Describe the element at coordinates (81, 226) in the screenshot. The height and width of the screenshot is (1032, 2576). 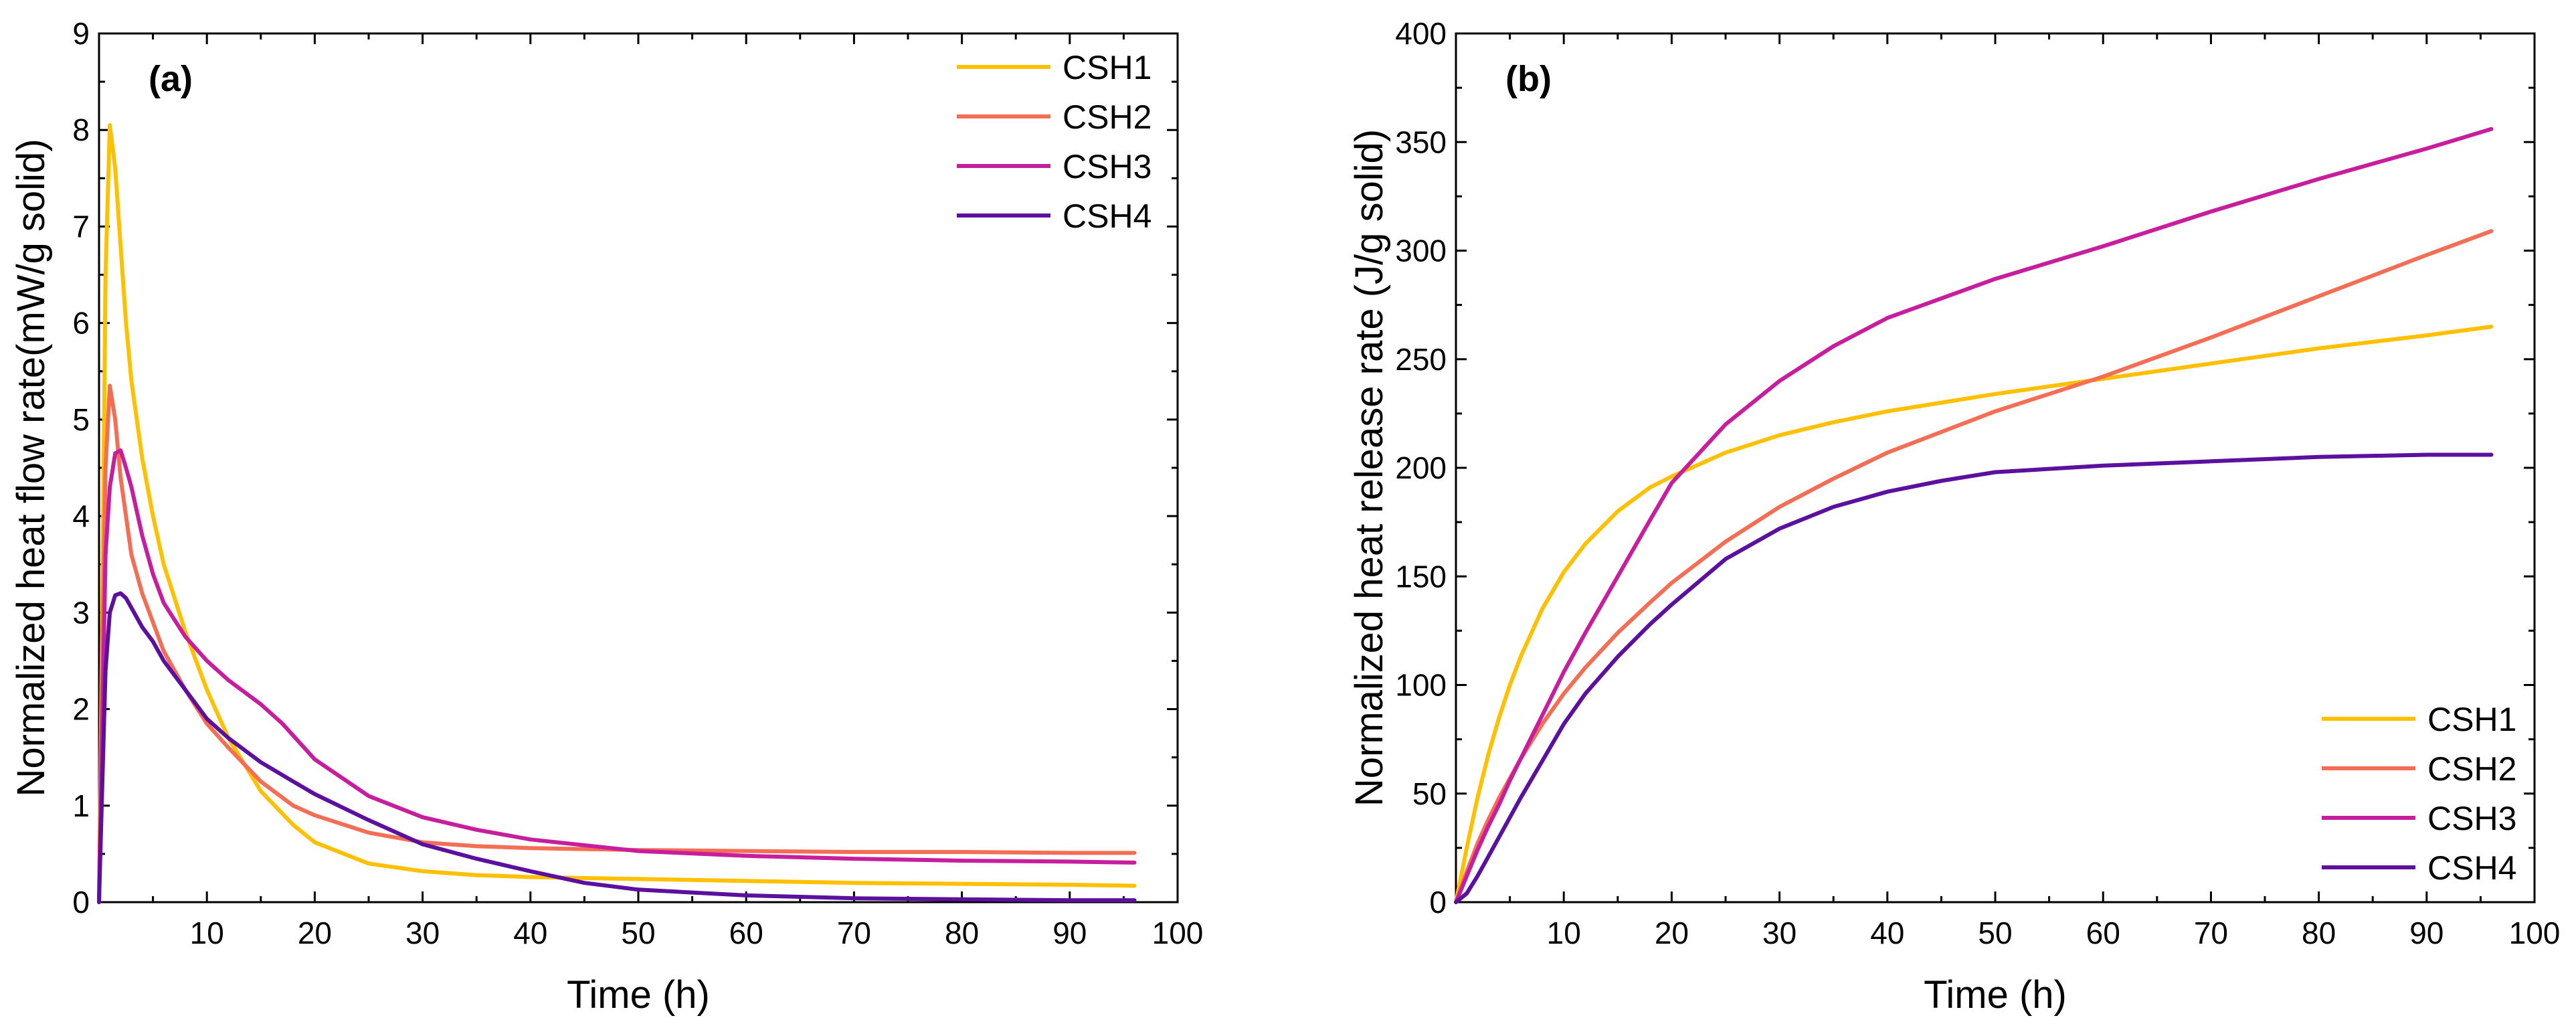
I see `y-tick-label: 7` at that location.